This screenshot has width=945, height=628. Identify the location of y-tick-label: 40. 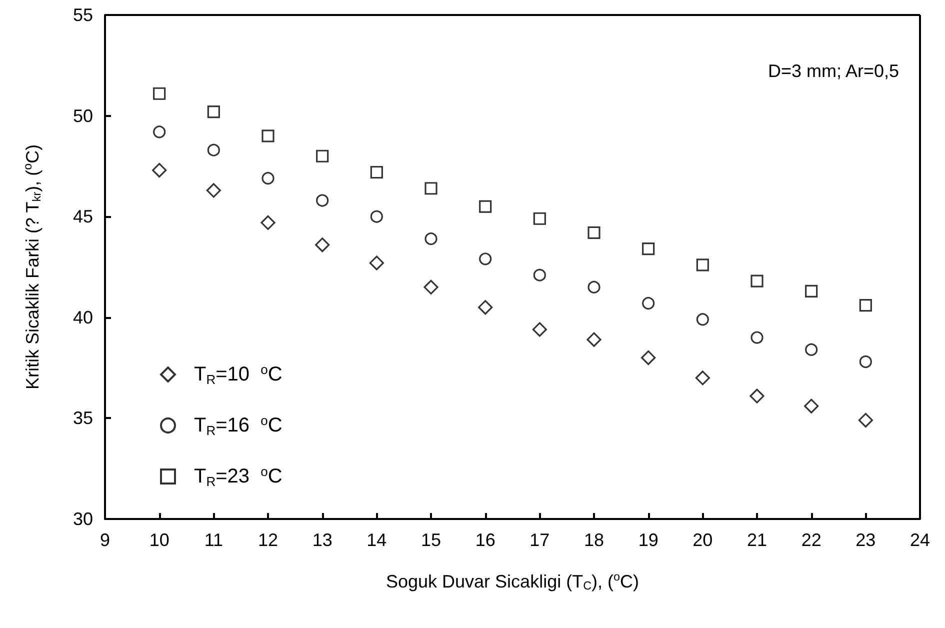
(82, 317).